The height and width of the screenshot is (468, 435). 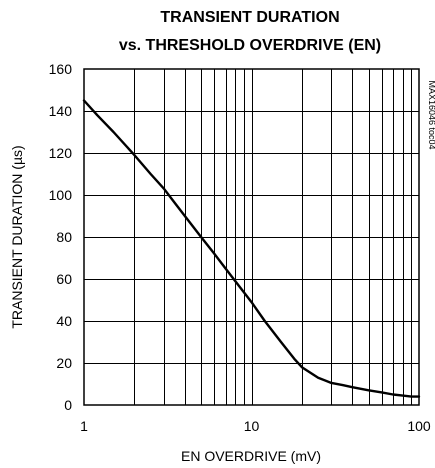 I want to click on y-tick-label: 0, so click(x=68, y=405).